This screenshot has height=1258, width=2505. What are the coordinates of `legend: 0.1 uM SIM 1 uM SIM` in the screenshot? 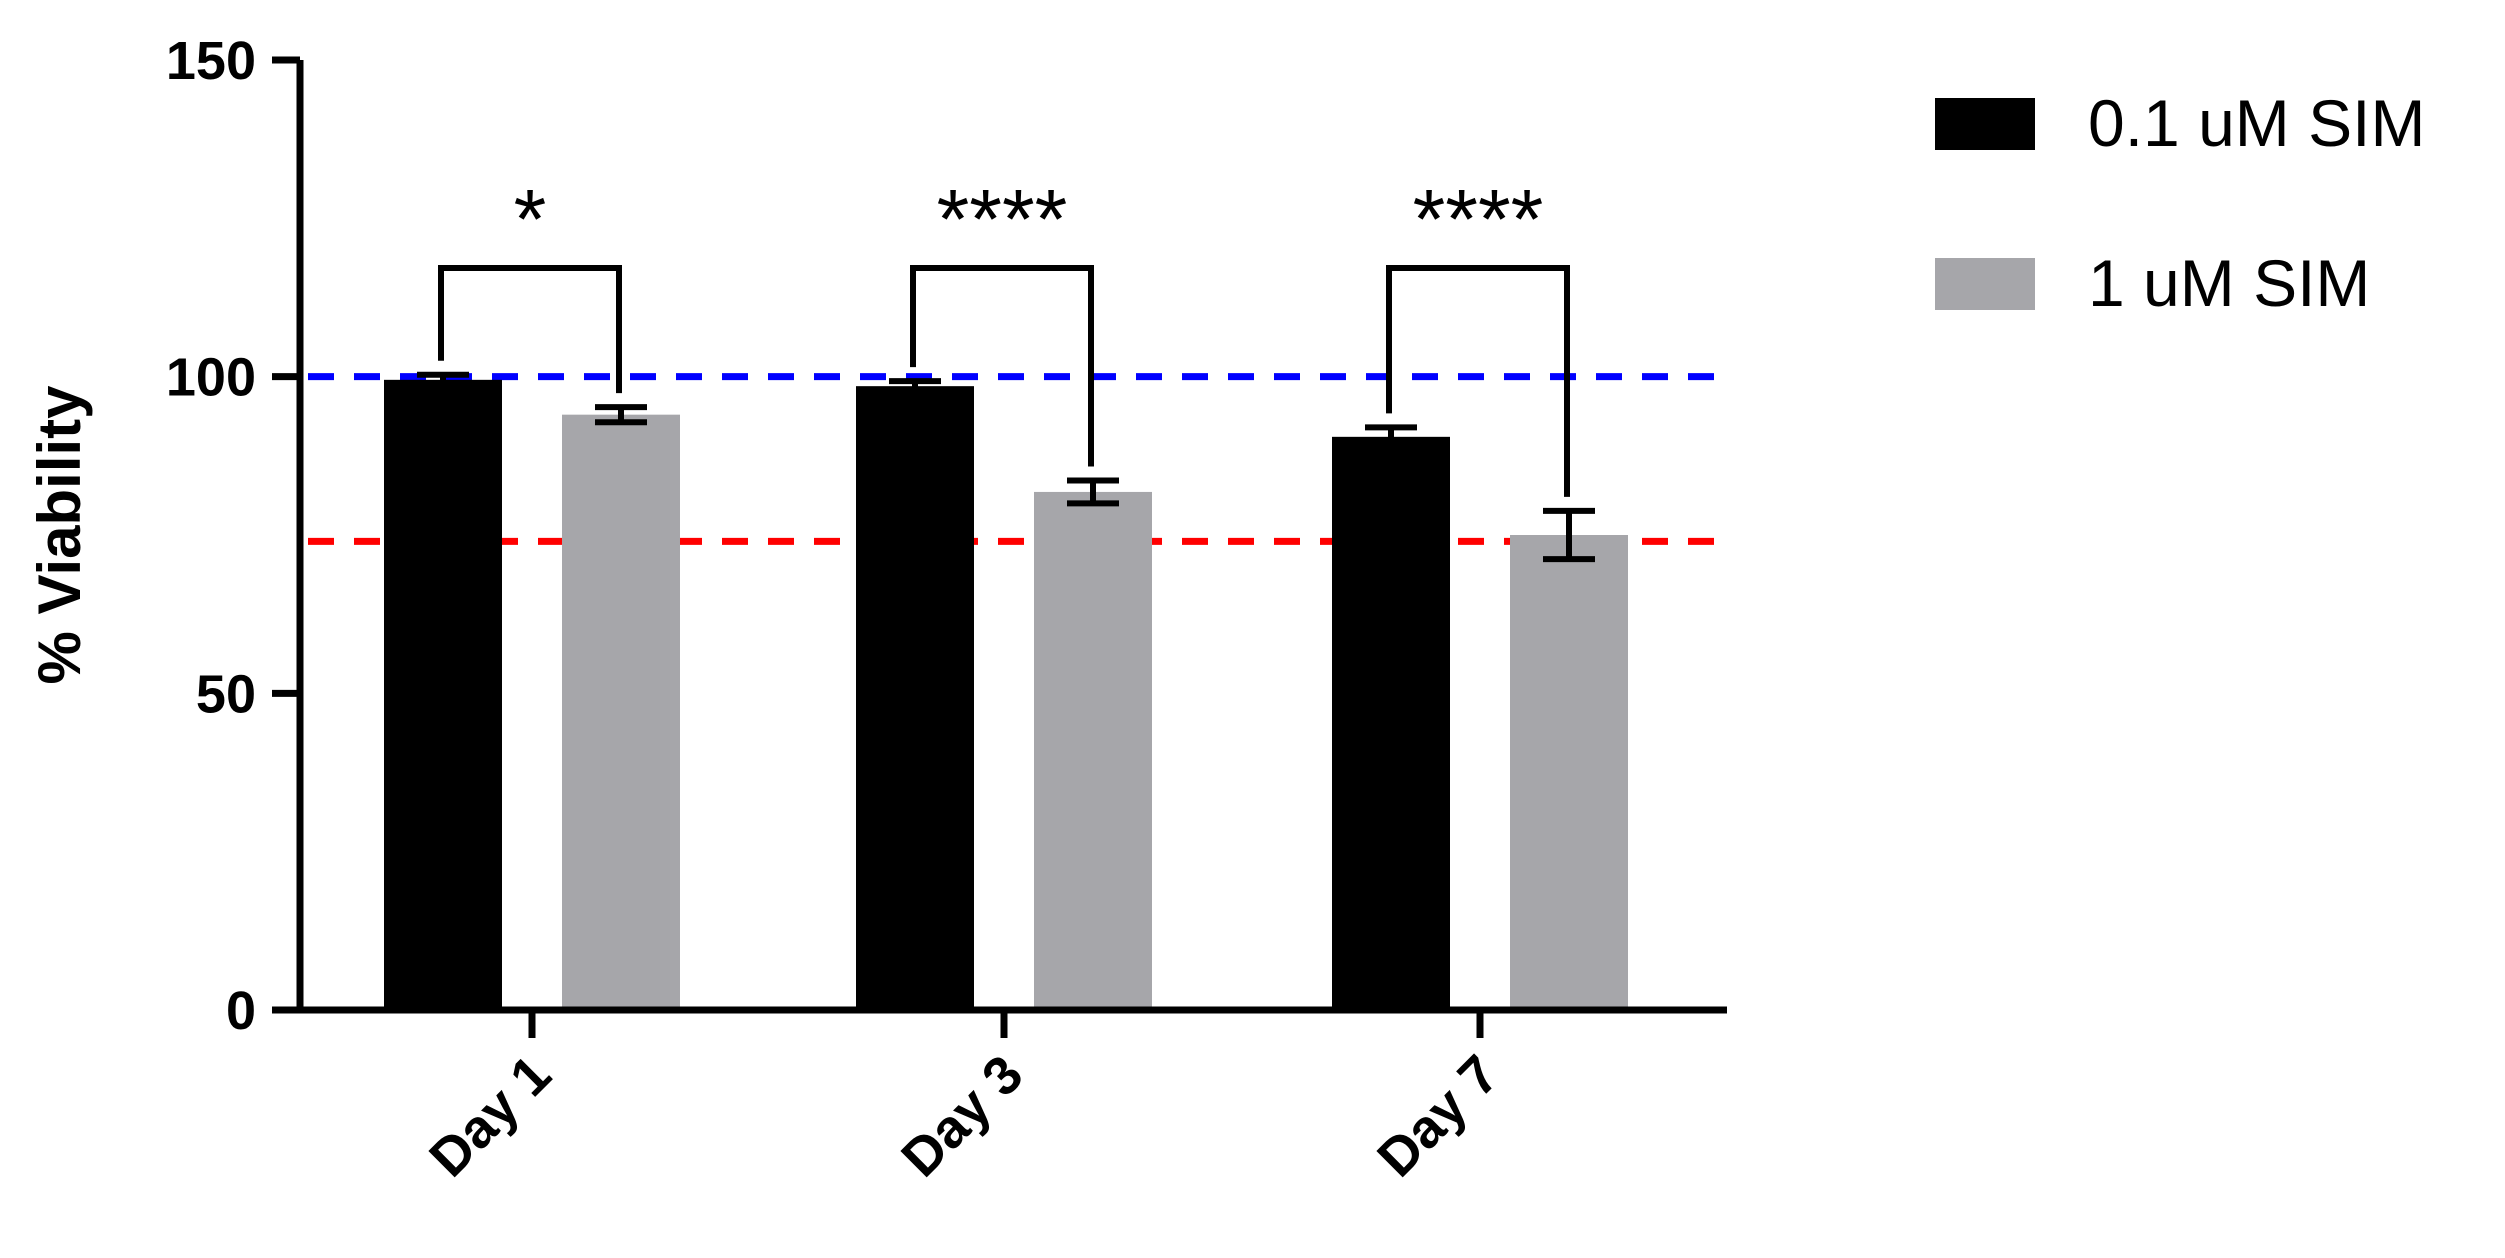 It's located at (2180, 203).